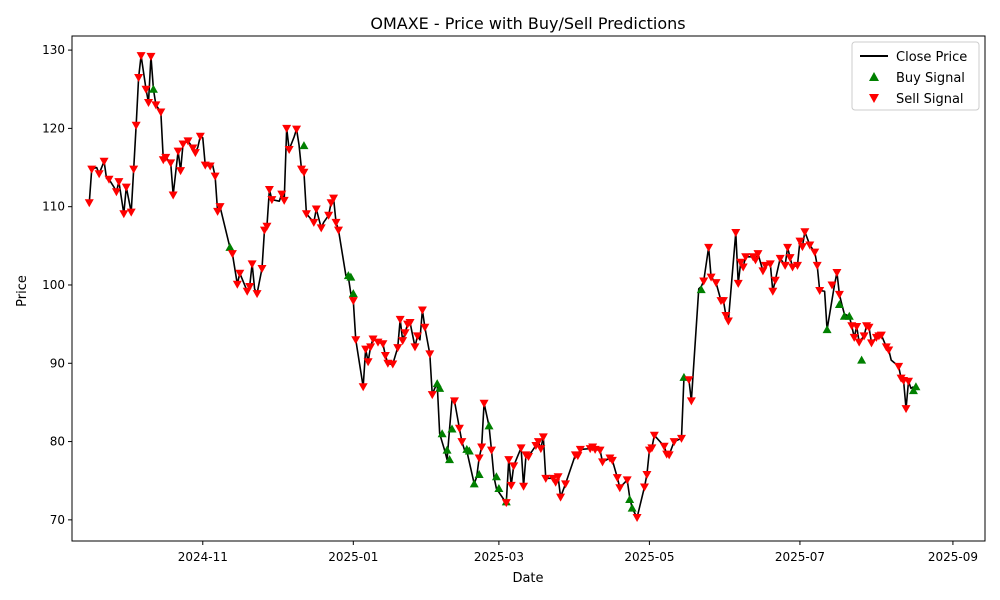 The image size is (1000, 600). Describe the element at coordinates (57, 520) in the screenshot. I see `y-tick-label: 70` at that location.